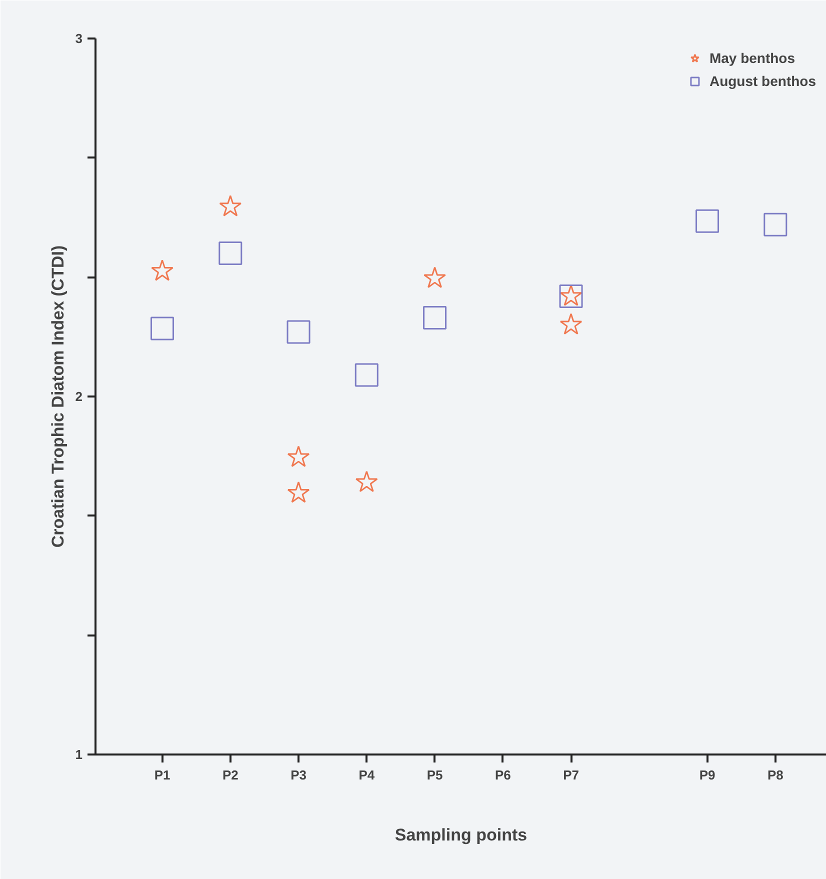 The width and height of the screenshot is (826, 879). I want to click on y-tick-label: 1, so click(79, 754).